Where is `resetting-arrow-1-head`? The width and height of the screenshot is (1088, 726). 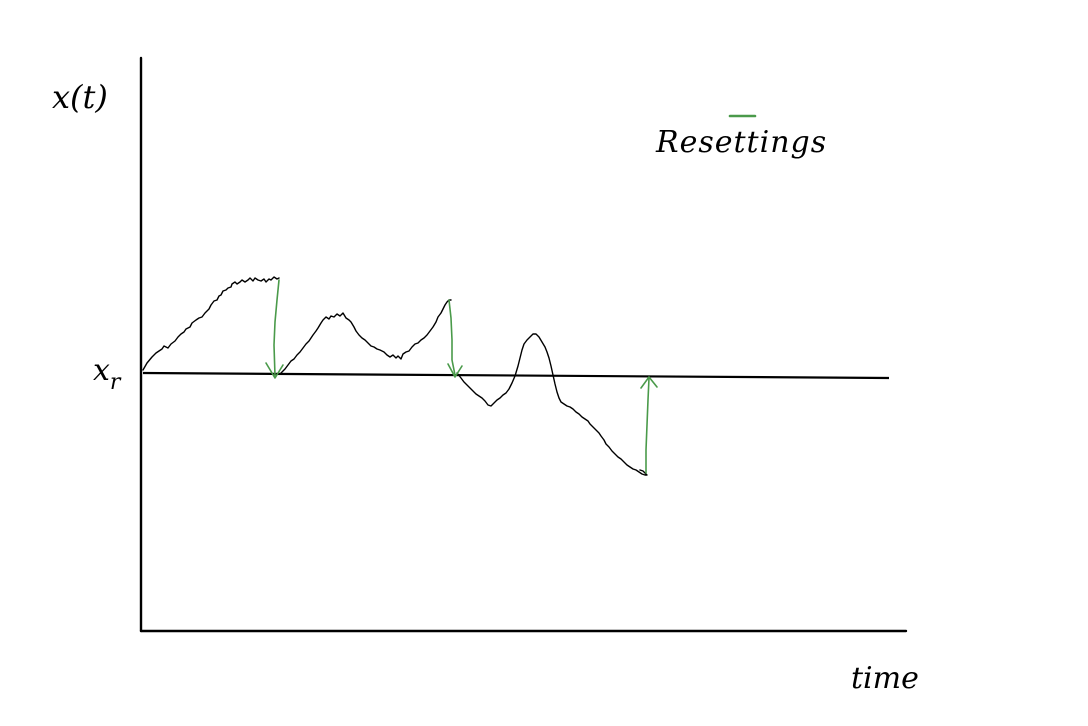 resetting-arrow-1-head is located at coordinates (274, 370).